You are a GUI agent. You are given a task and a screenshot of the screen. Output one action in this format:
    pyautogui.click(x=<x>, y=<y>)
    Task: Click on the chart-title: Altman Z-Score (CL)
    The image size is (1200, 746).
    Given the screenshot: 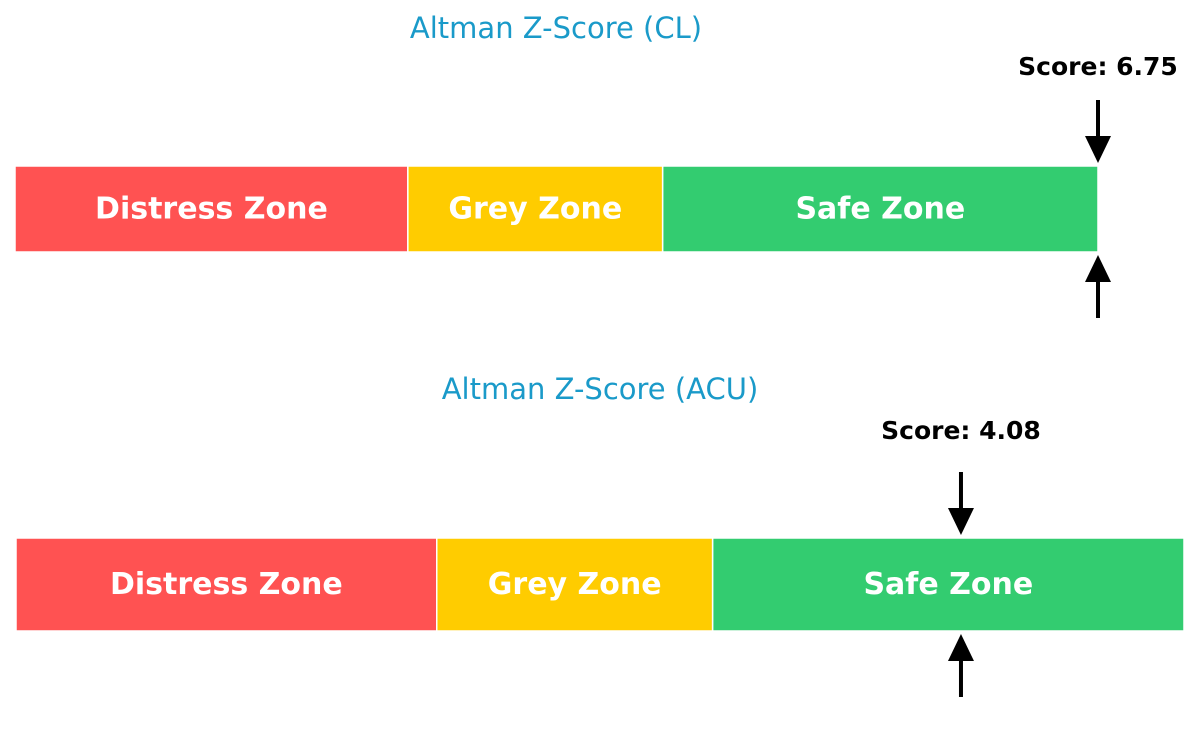 What is the action you would take?
    pyautogui.click(x=556, y=28)
    